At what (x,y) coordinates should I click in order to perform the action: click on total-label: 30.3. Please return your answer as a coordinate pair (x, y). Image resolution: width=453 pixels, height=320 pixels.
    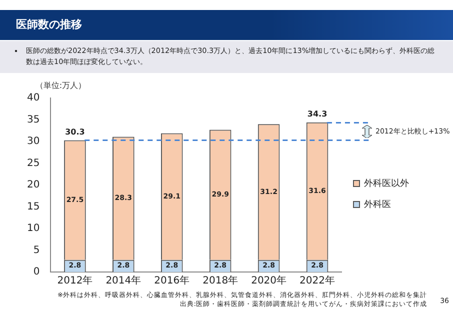
    Looking at the image, I should click on (75, 131).